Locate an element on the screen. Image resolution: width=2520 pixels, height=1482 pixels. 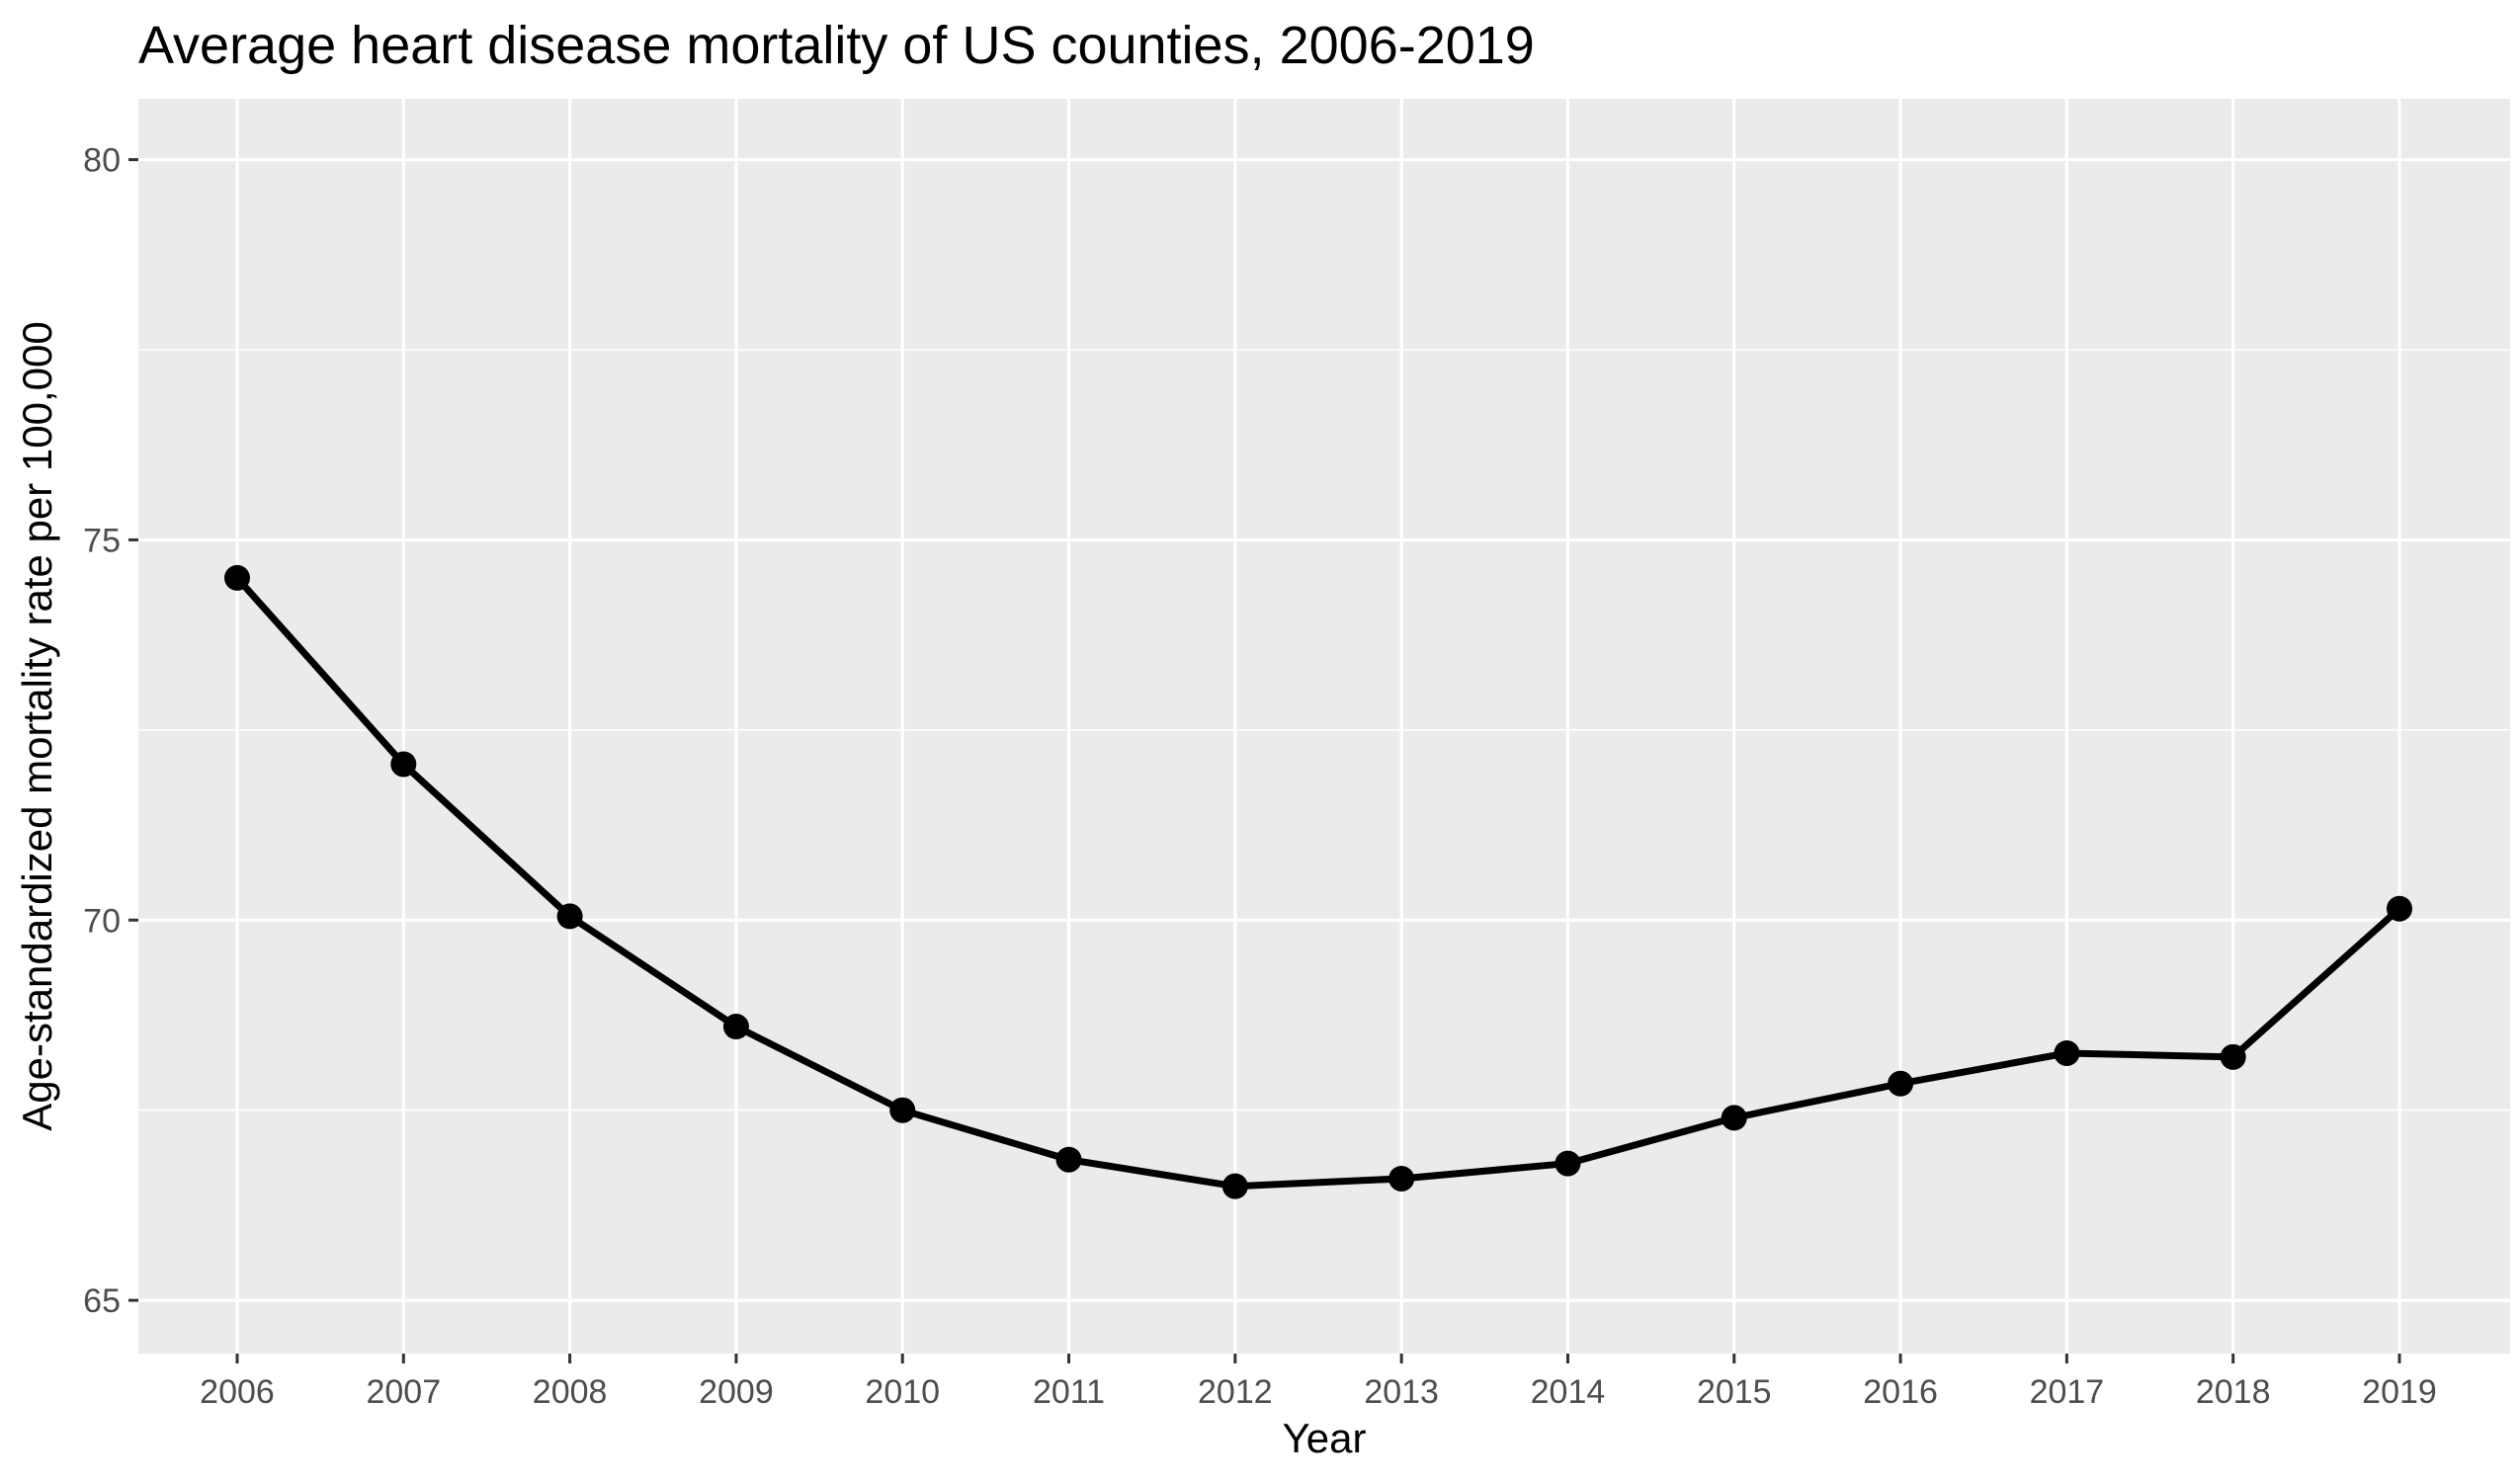
x-tick-label: 2010 is located at coordinates (902, 1392).